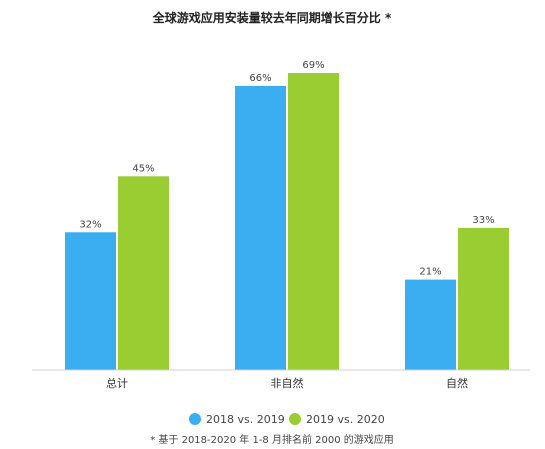  I want to click on data-label: 32%, so click(90, 224).